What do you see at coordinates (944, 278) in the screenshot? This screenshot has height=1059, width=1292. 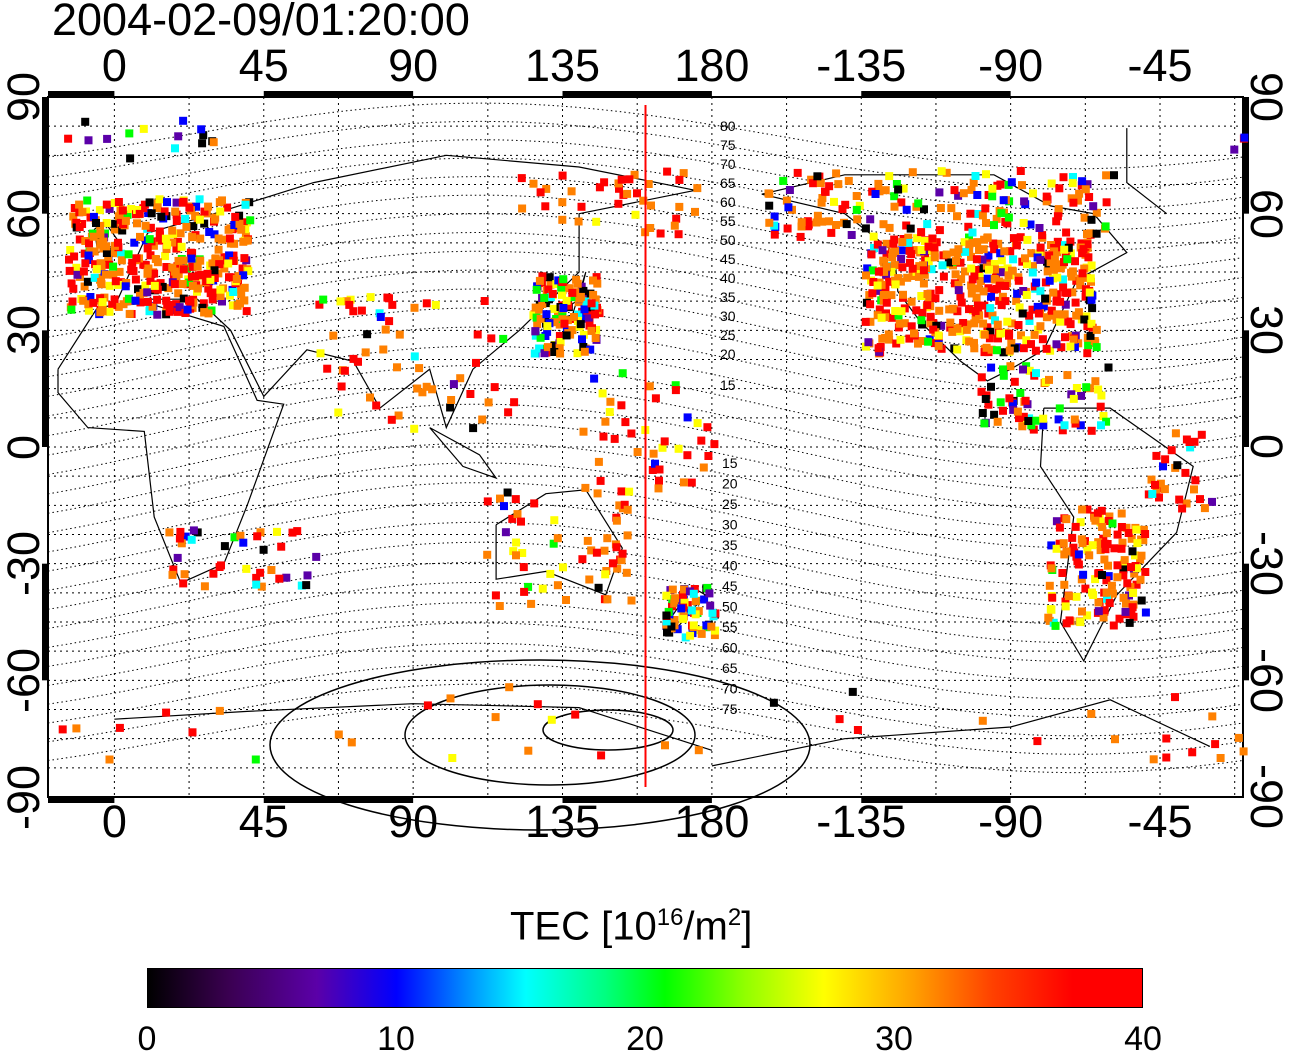 I see `coastline` at bounding box center [944, 278].